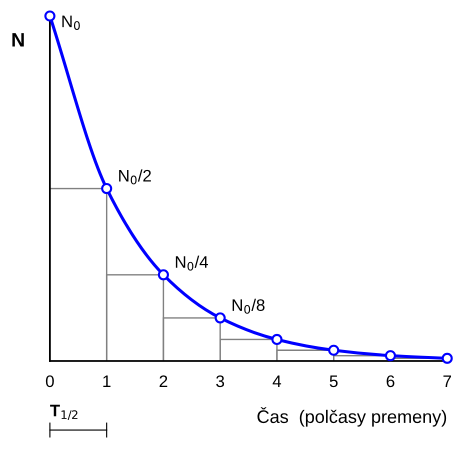 Image resolution: width=462 pixels, height=457 pixels. What do you see at coordinates (106, 381) in the screenshot?
I see `x-tick-label: 1` at bounding box center [106, 381].